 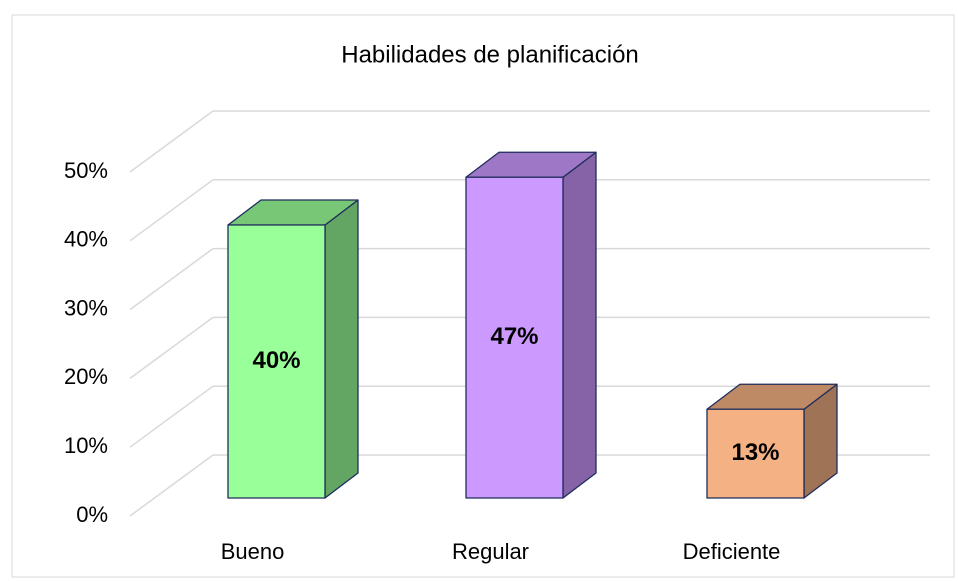 I want to click on x-tick-label: Bueno, so click(x=253, y=551).